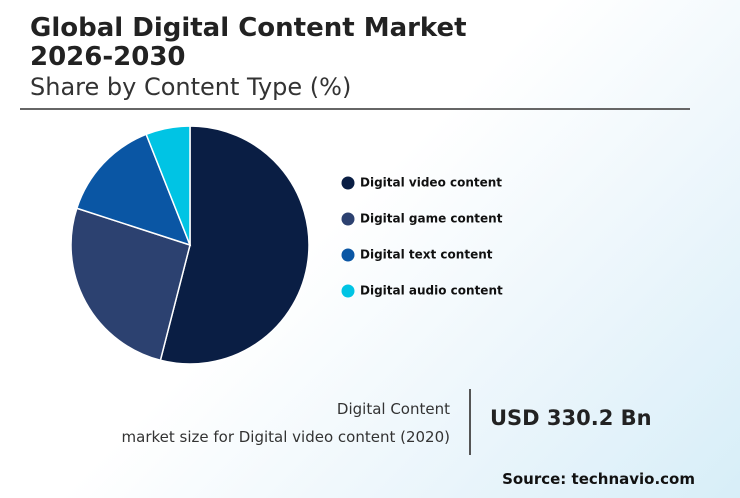  Describe the element at coordinates (431, 219) in the screenshot. I see `legend-label: Digital game content` at that location.